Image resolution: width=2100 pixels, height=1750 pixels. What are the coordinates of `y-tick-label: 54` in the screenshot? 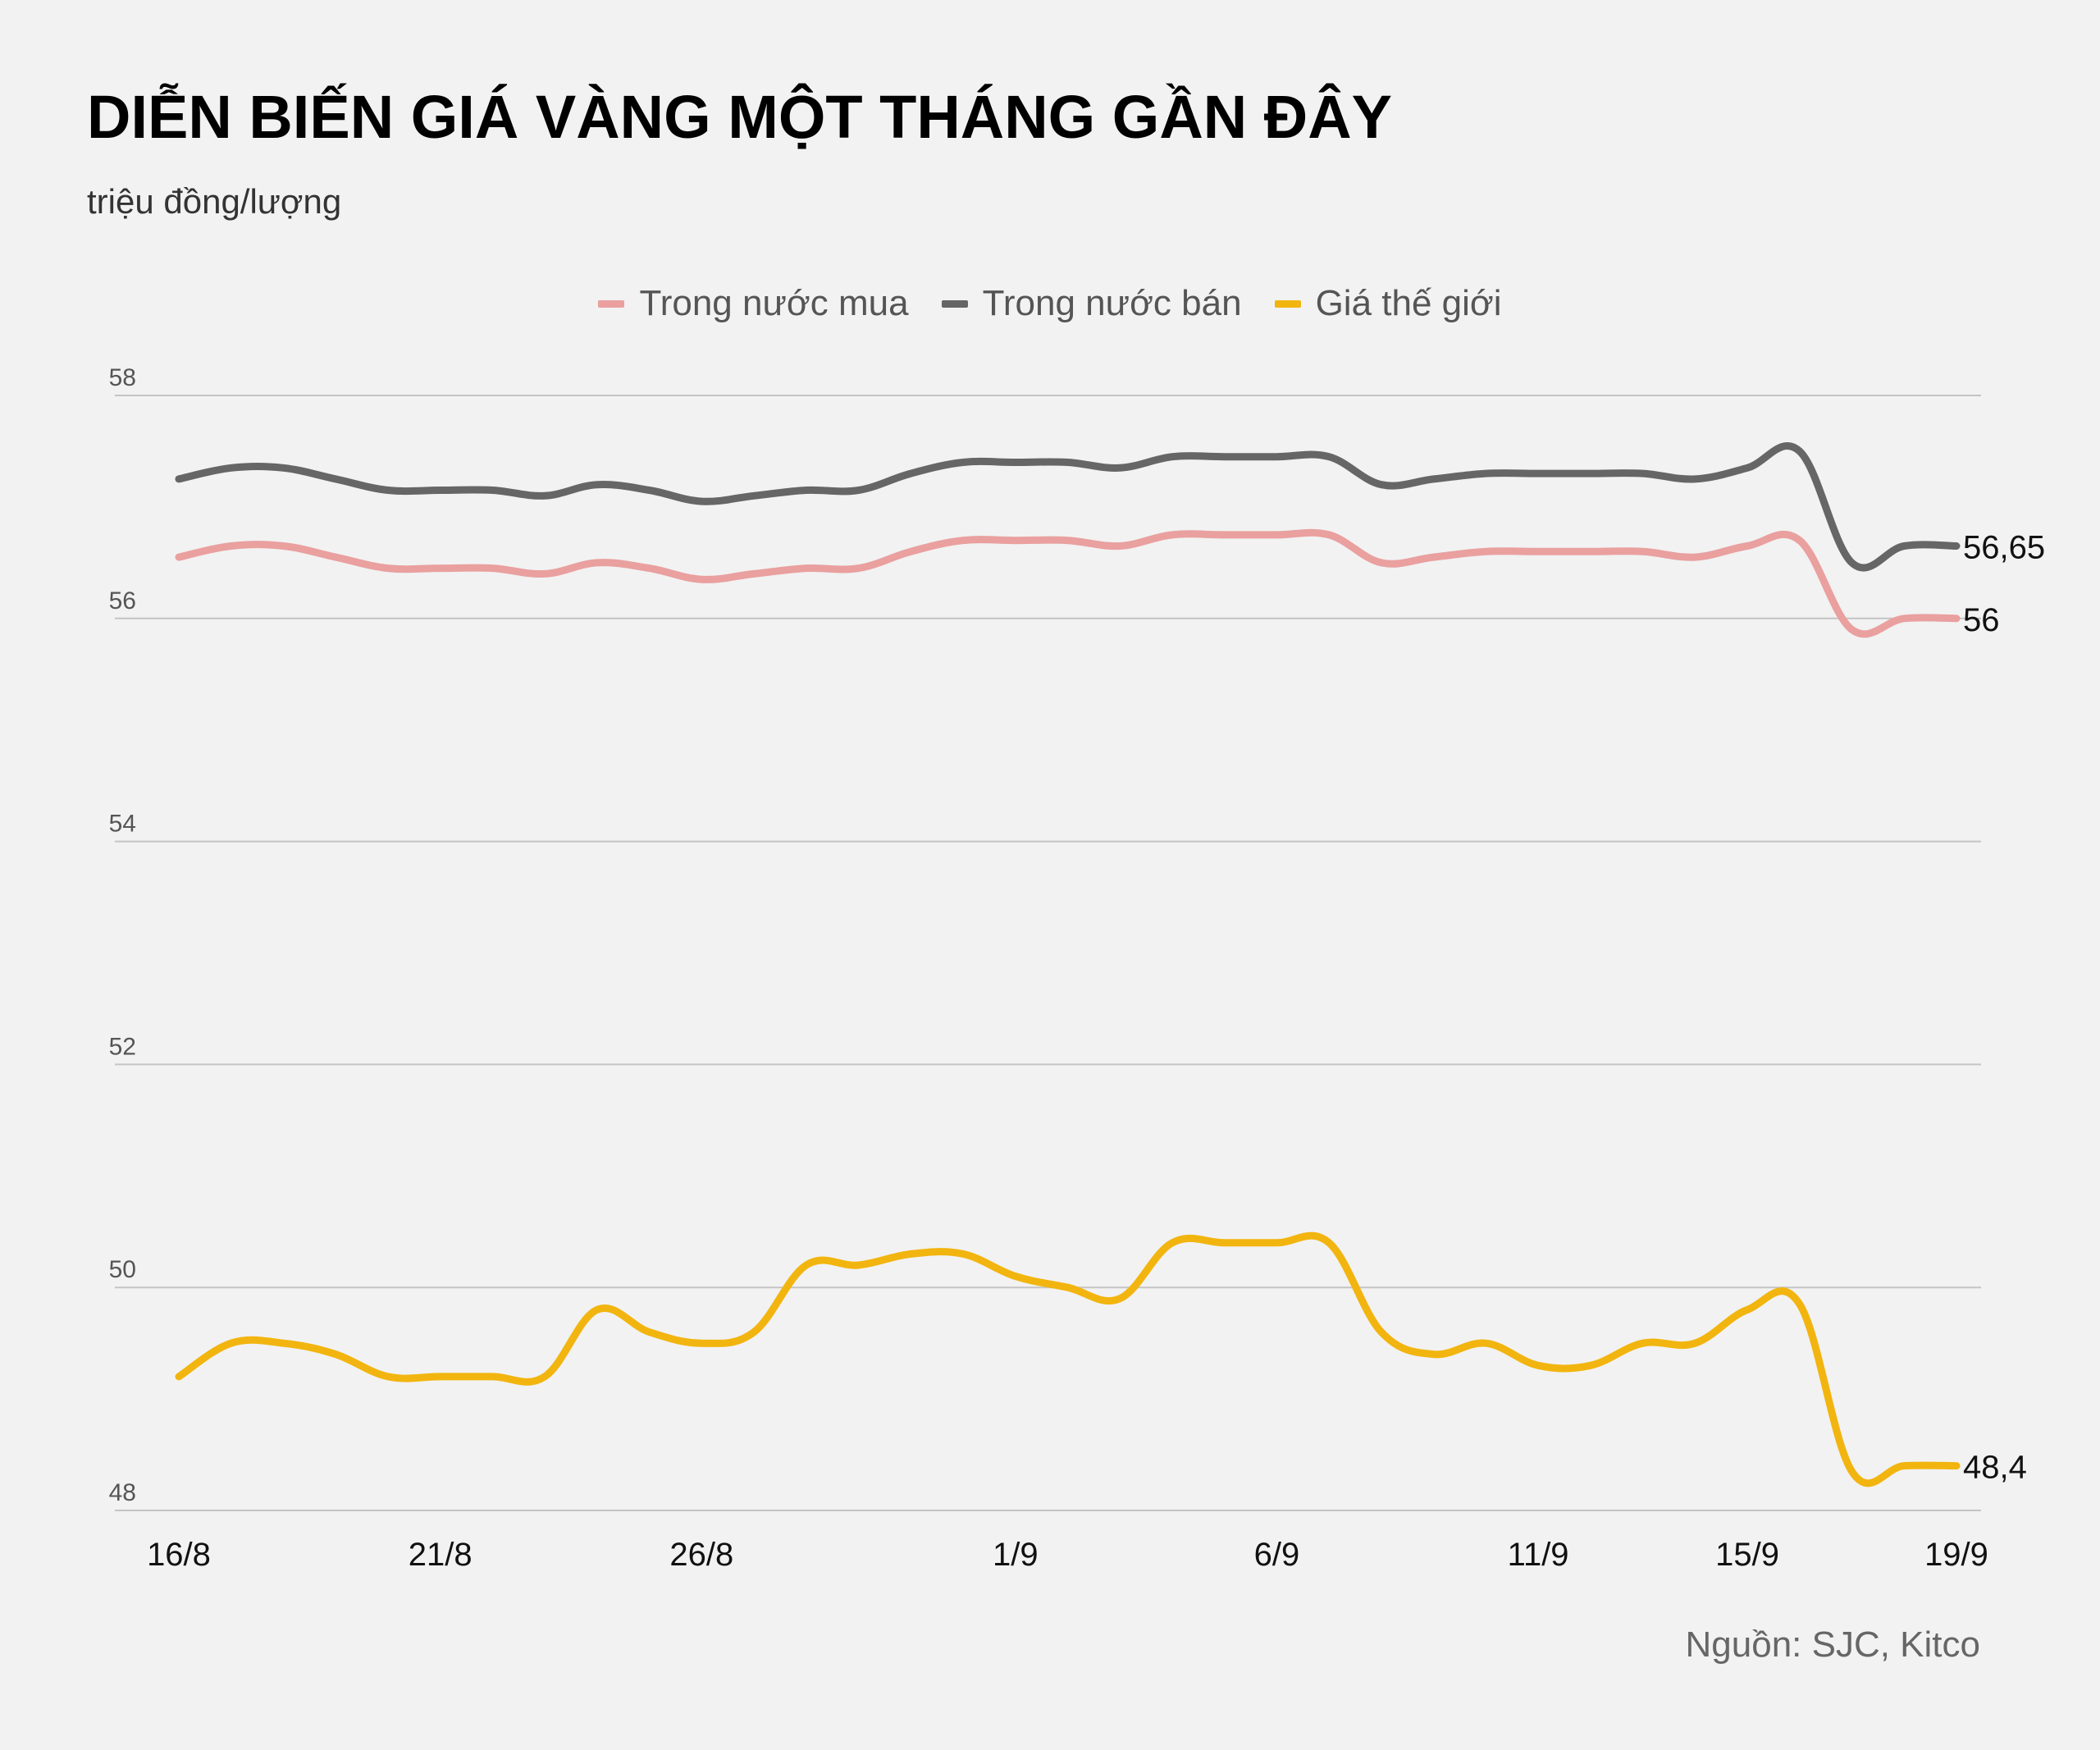 It's located at (123, 824).